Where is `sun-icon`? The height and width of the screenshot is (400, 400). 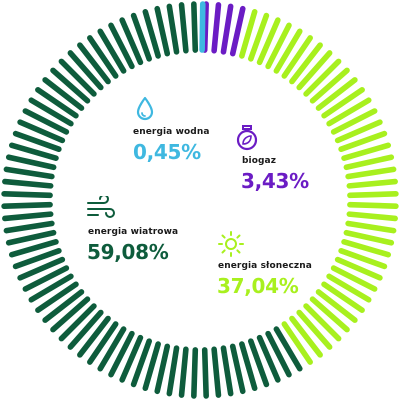
sun-icon is located at coordinates (231, 244).